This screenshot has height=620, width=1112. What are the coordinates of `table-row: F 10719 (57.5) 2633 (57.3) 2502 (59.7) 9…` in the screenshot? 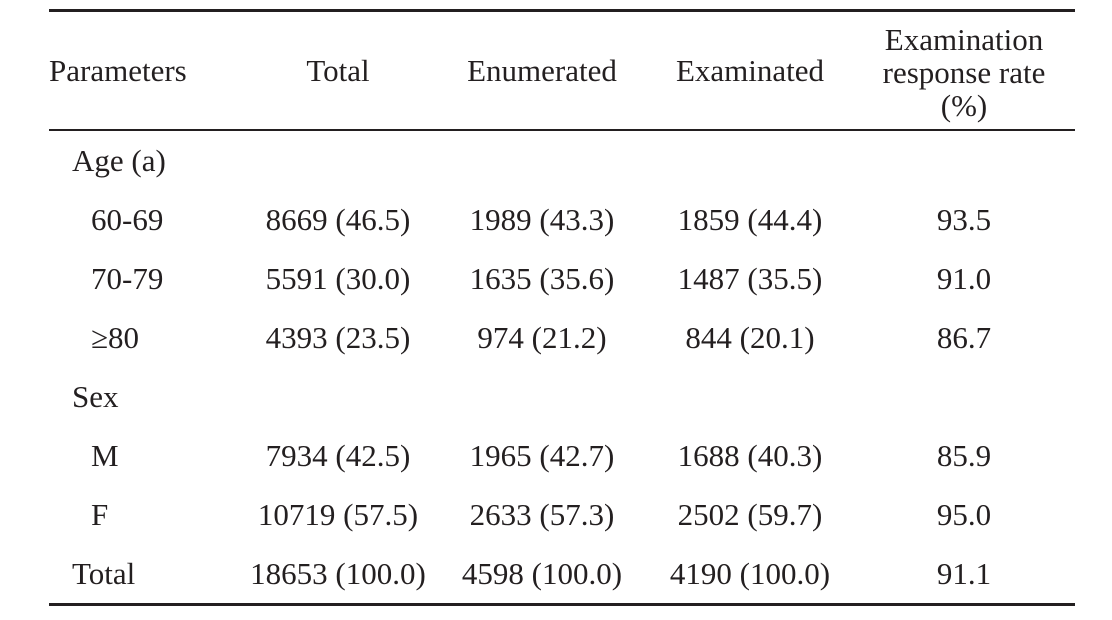 It's located at (562, 514).